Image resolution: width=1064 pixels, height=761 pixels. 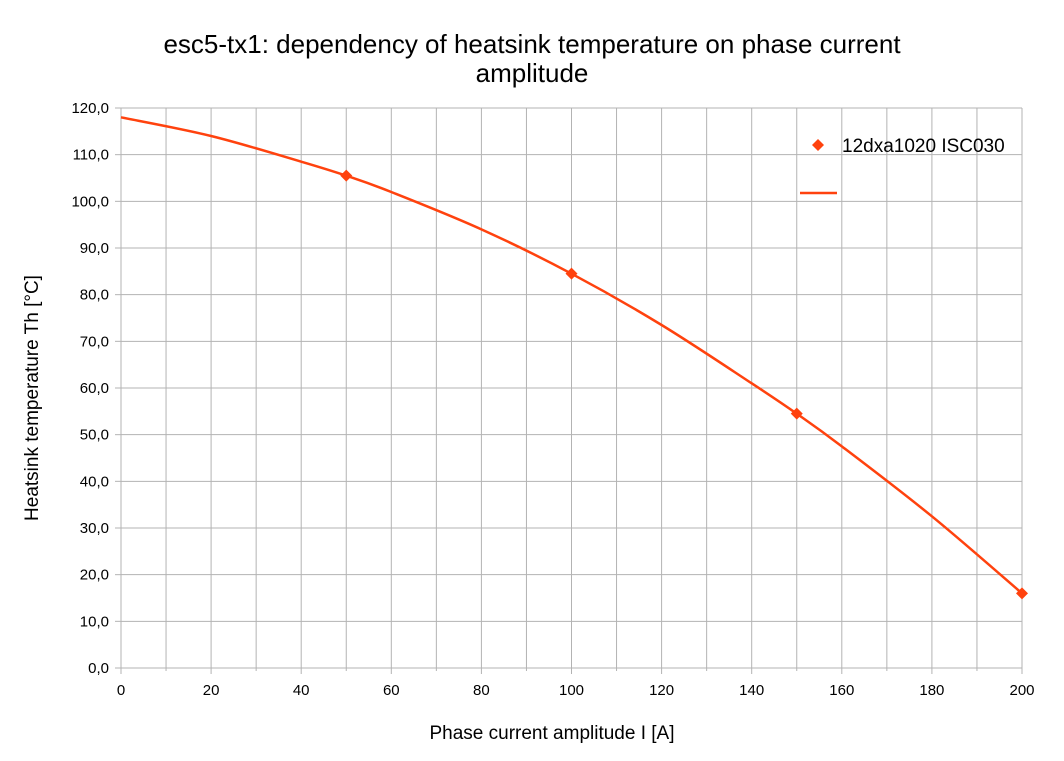 I want to click on y-tick-label: 120,0, so click(x=90, y=108).